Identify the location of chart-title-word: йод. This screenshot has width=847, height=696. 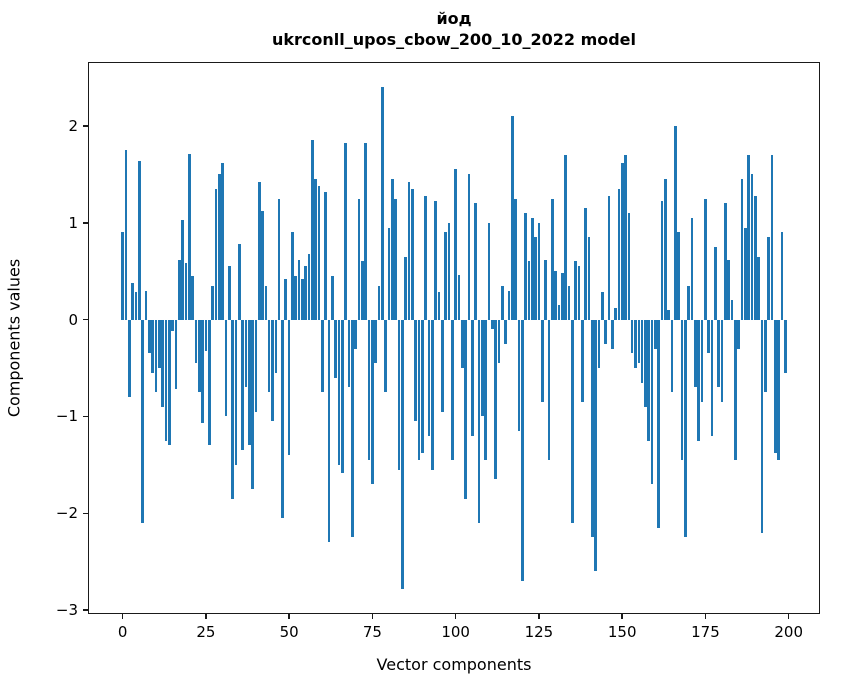
(454, 18).